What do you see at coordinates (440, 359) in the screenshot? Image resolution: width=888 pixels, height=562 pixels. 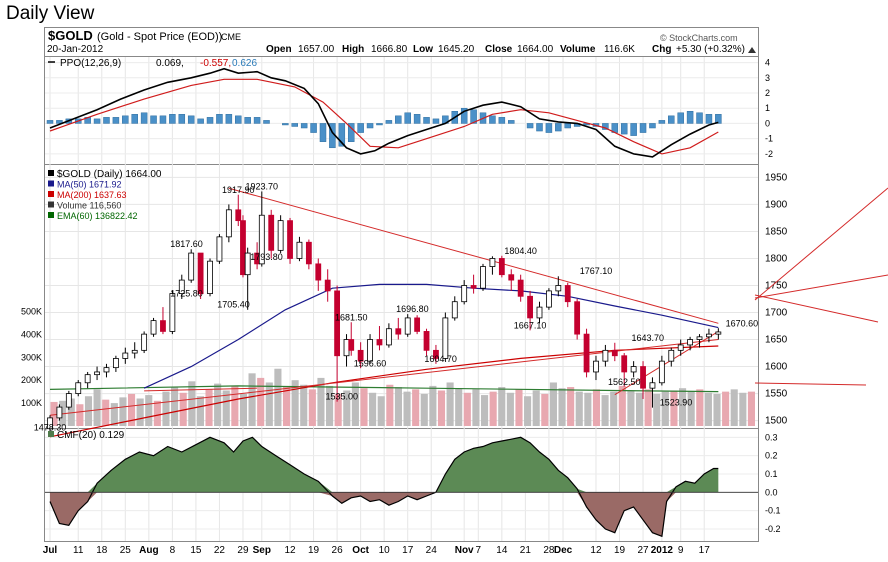 I see `price-annotation: 1604.70` at bounding box center [440, 359].